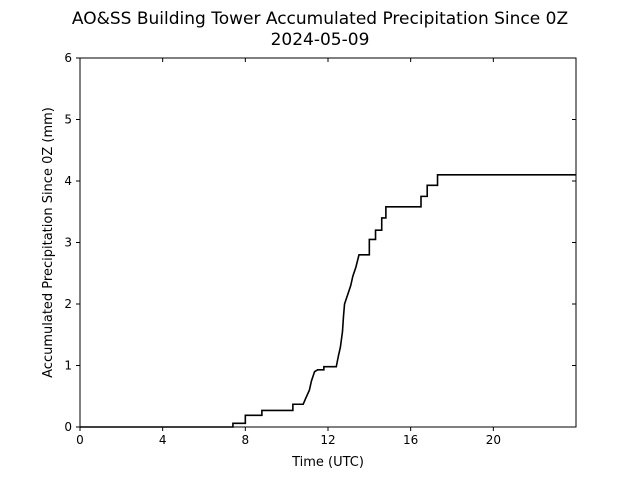 Image resolution: width=640 pixels, height=484 pixels. I want to click on y-tick-label: 4, so click(68, 181).